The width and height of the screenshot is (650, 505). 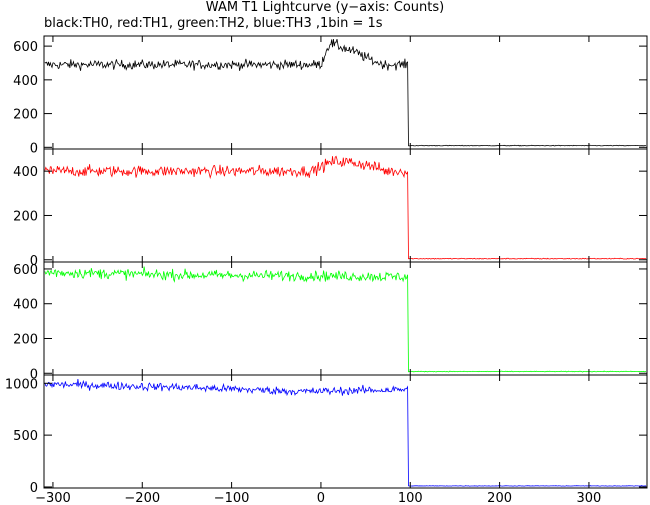 What do you see at coordinates (232, 498) in the screenshot?
I see `x-tick-label: −100` at bounding box center [232, 498].